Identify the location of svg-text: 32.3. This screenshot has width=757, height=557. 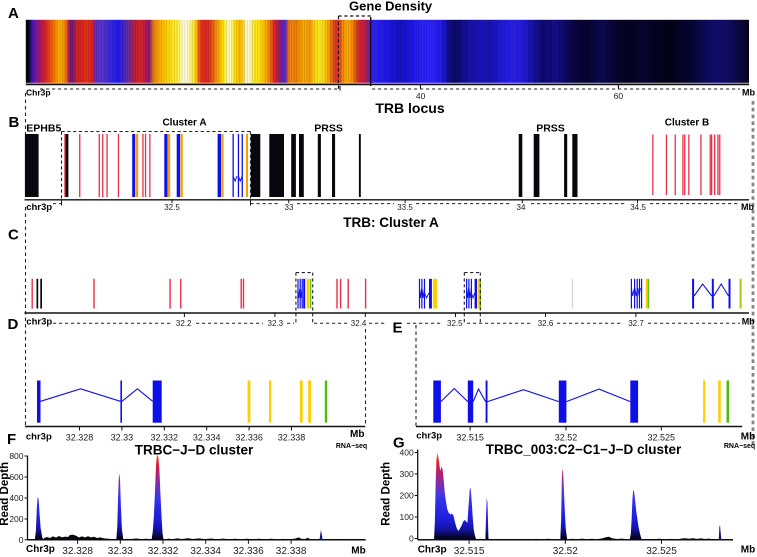
(276, 323).